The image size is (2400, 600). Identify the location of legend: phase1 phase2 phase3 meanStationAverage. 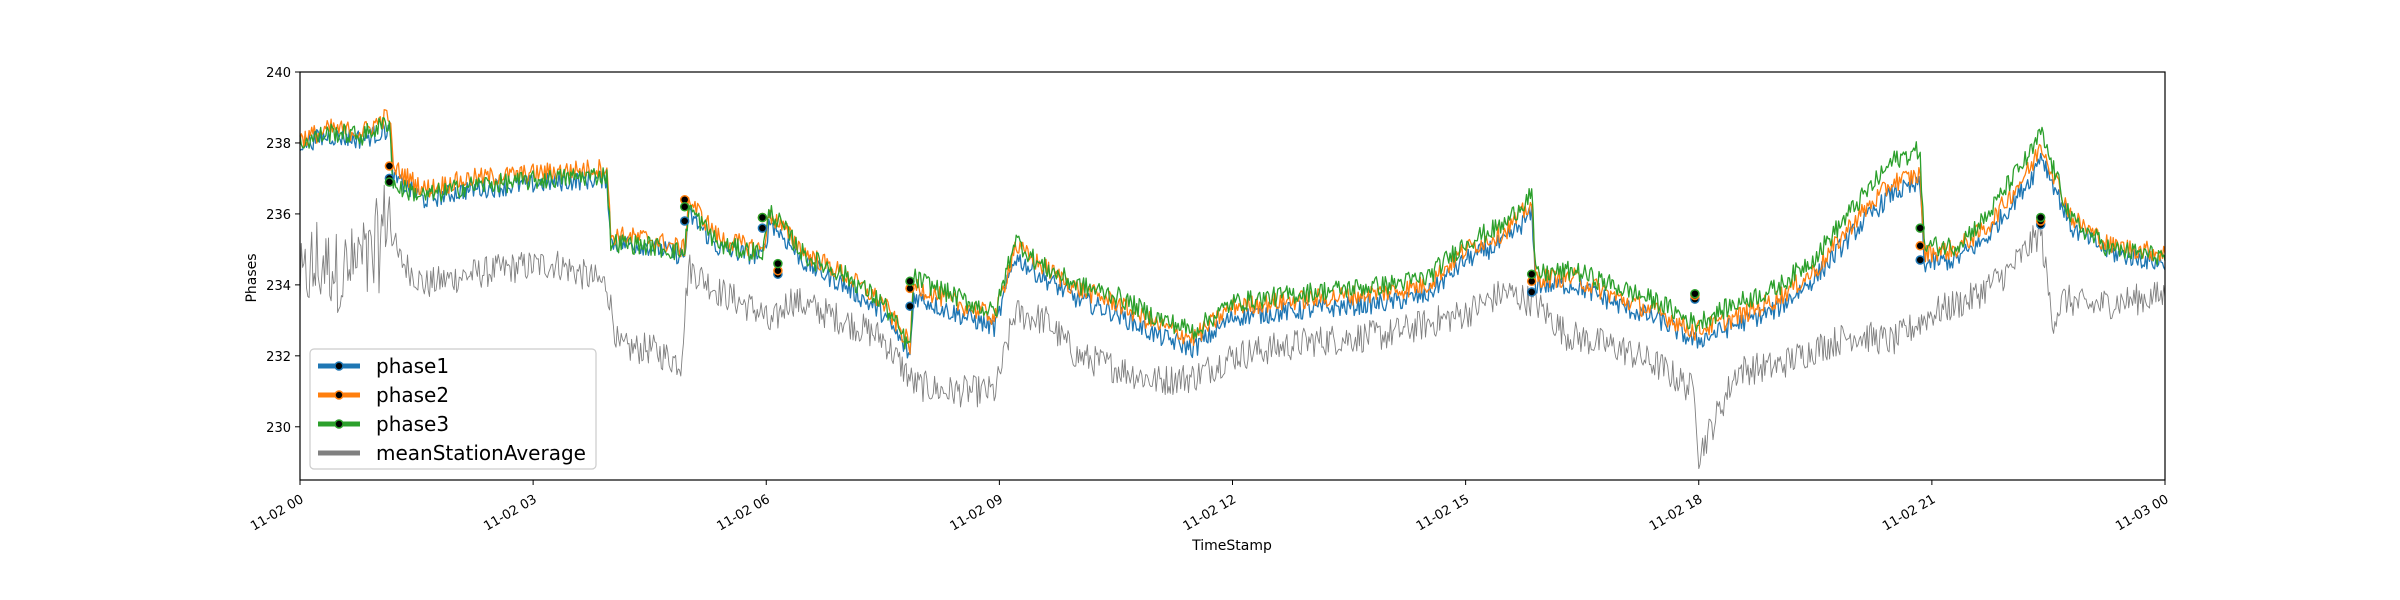
(453, 409).